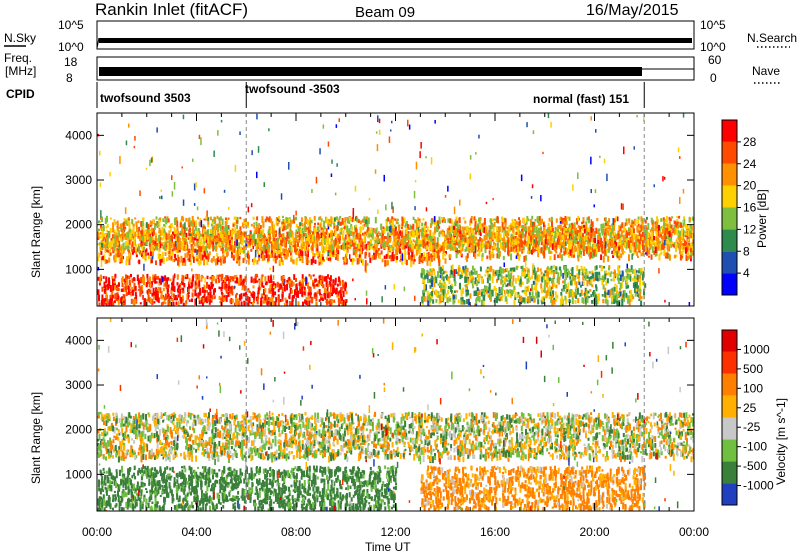 Image resolution: width=800 pixels, height=554 pixels. Describe the element at coordinates (400, 36) in the screenshot. I see `noise-panel: N.Sky N.Search 10^5 10^0 10^5 10^0` at that location.